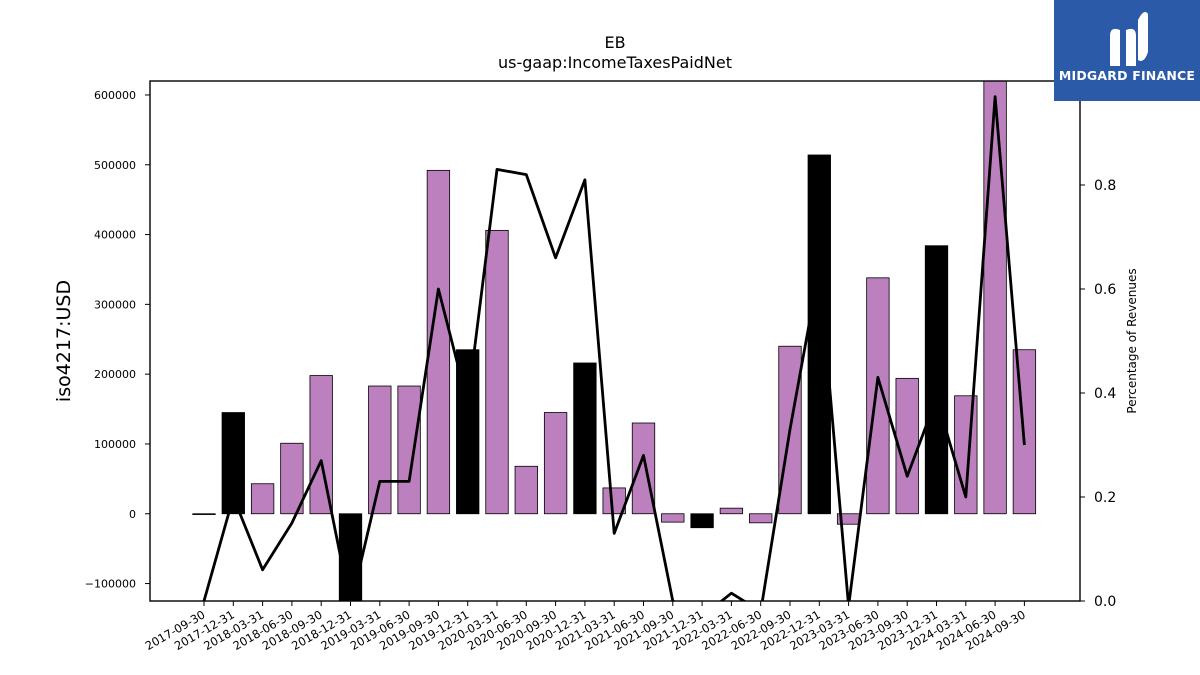  What do you see at coordinates (1129, 39) in the screenshot?
I see `logo-mark-icon` at bounding box center [1129, 39].